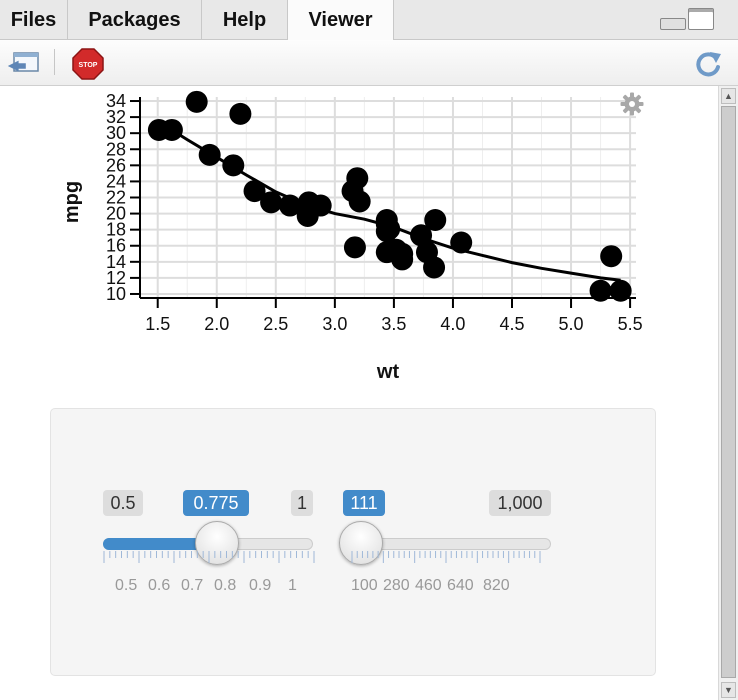  What do you see at coordinates (116, 181) in the screenshot?
I see `y-tick-label: 24` at bounding box center [116, 181].